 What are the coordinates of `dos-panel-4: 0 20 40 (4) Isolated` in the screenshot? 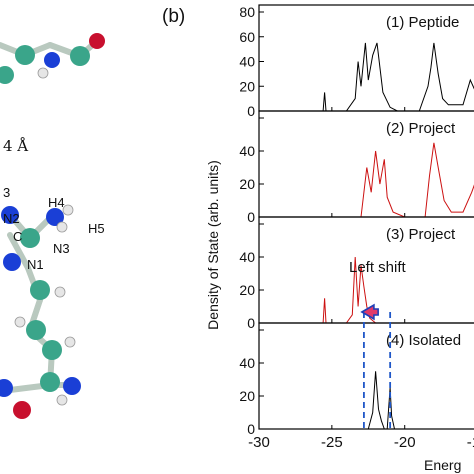 It's located at (356, 379).